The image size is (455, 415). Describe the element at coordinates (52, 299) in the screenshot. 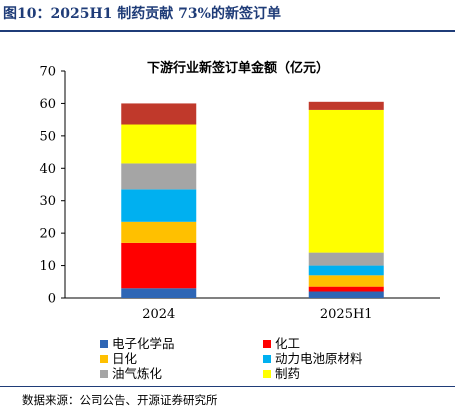

I see `y-tick-label: 0` at that location.